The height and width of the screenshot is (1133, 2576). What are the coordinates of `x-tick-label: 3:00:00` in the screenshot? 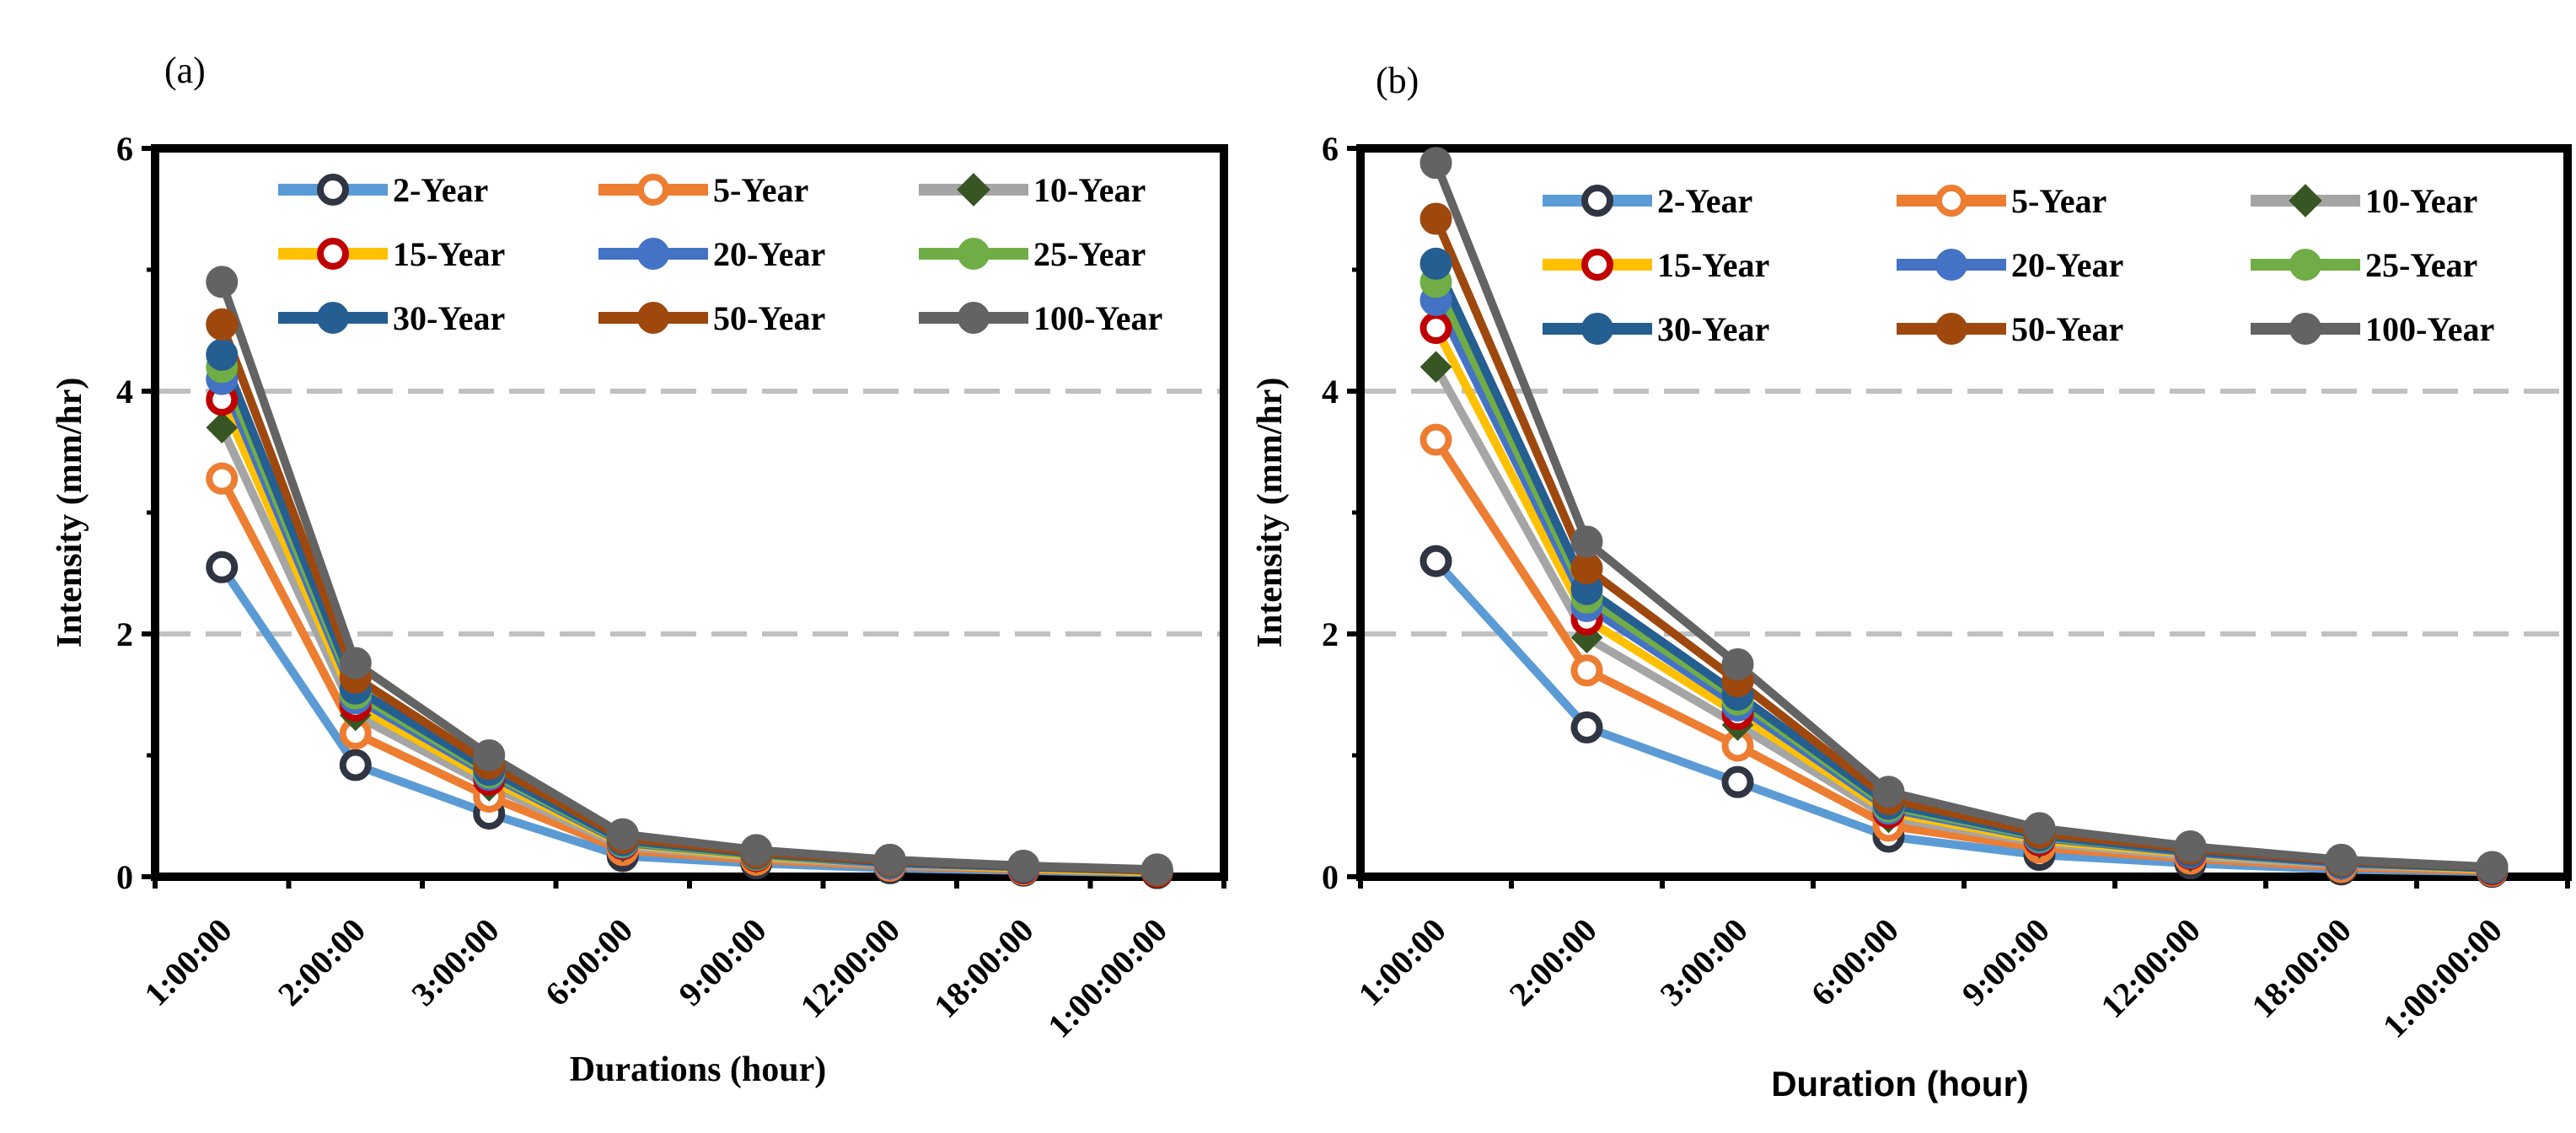 It's located at (455, 962).